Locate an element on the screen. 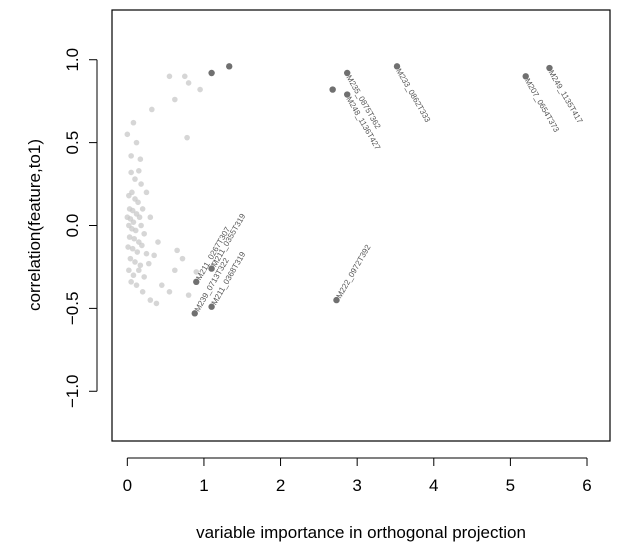 This screenshot has height=550, width=621. x-axis: 0 1 2 3 4 5 6 is located at coordinates (357, 476).